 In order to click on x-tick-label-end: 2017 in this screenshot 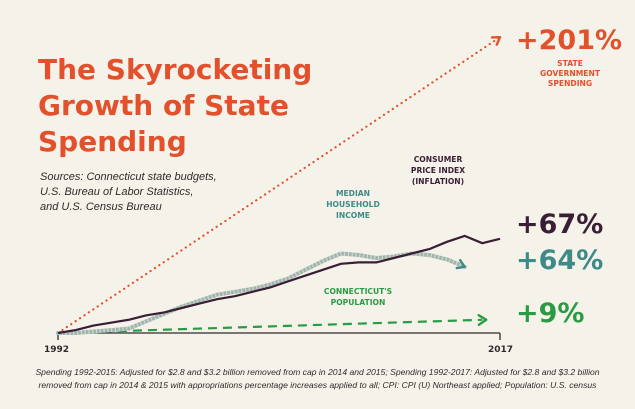, I will do `click(500, 350)`.